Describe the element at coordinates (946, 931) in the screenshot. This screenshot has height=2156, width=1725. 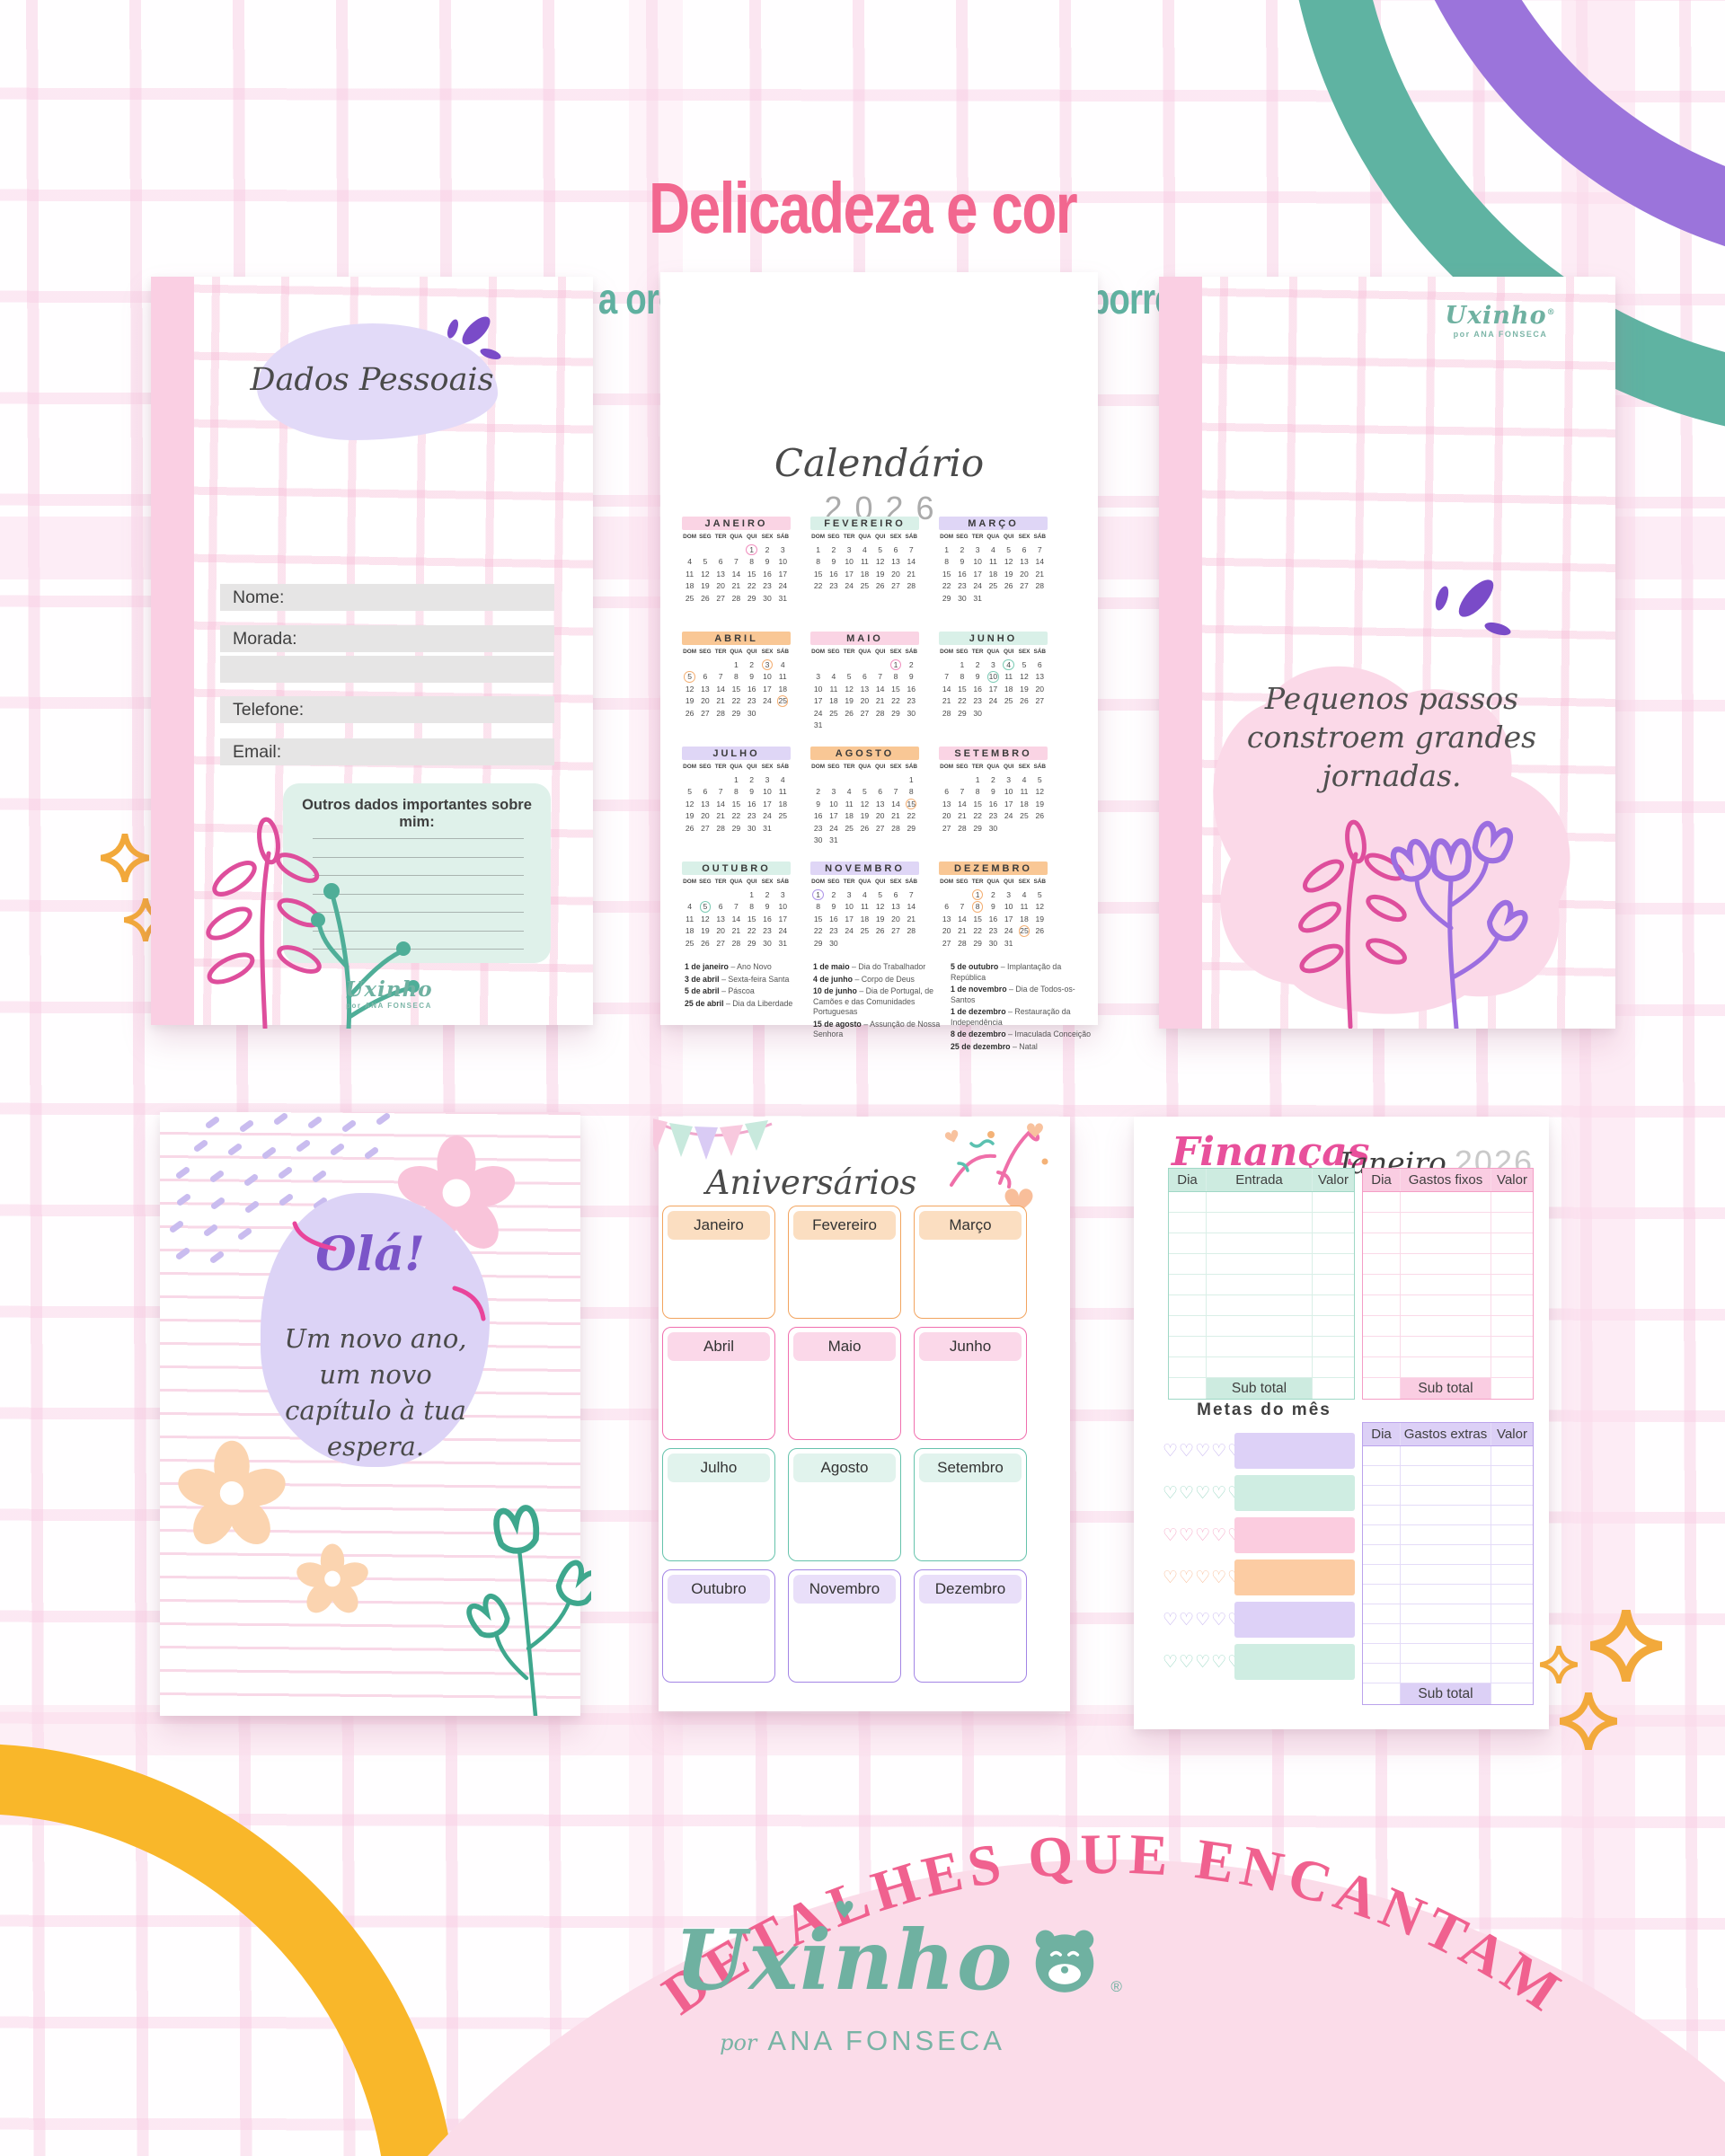
I see `calendar-day: 20` at that location.